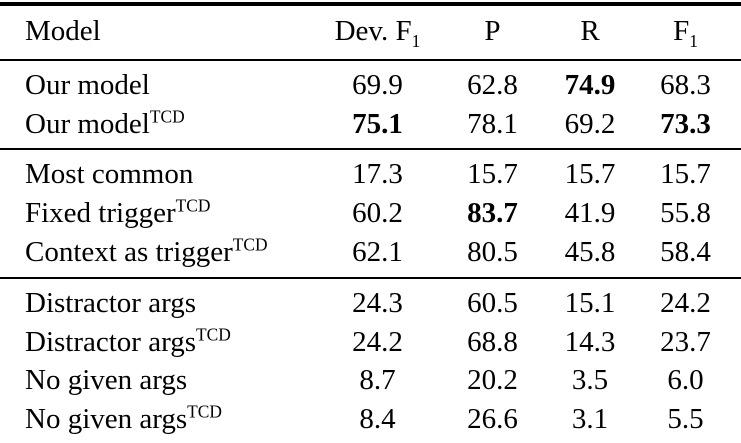 The width and height of the screenshot is (741, 443). I want to click on table-row: Distractor args 24.3 60.5 15.1 24.2, so click(370, 300).